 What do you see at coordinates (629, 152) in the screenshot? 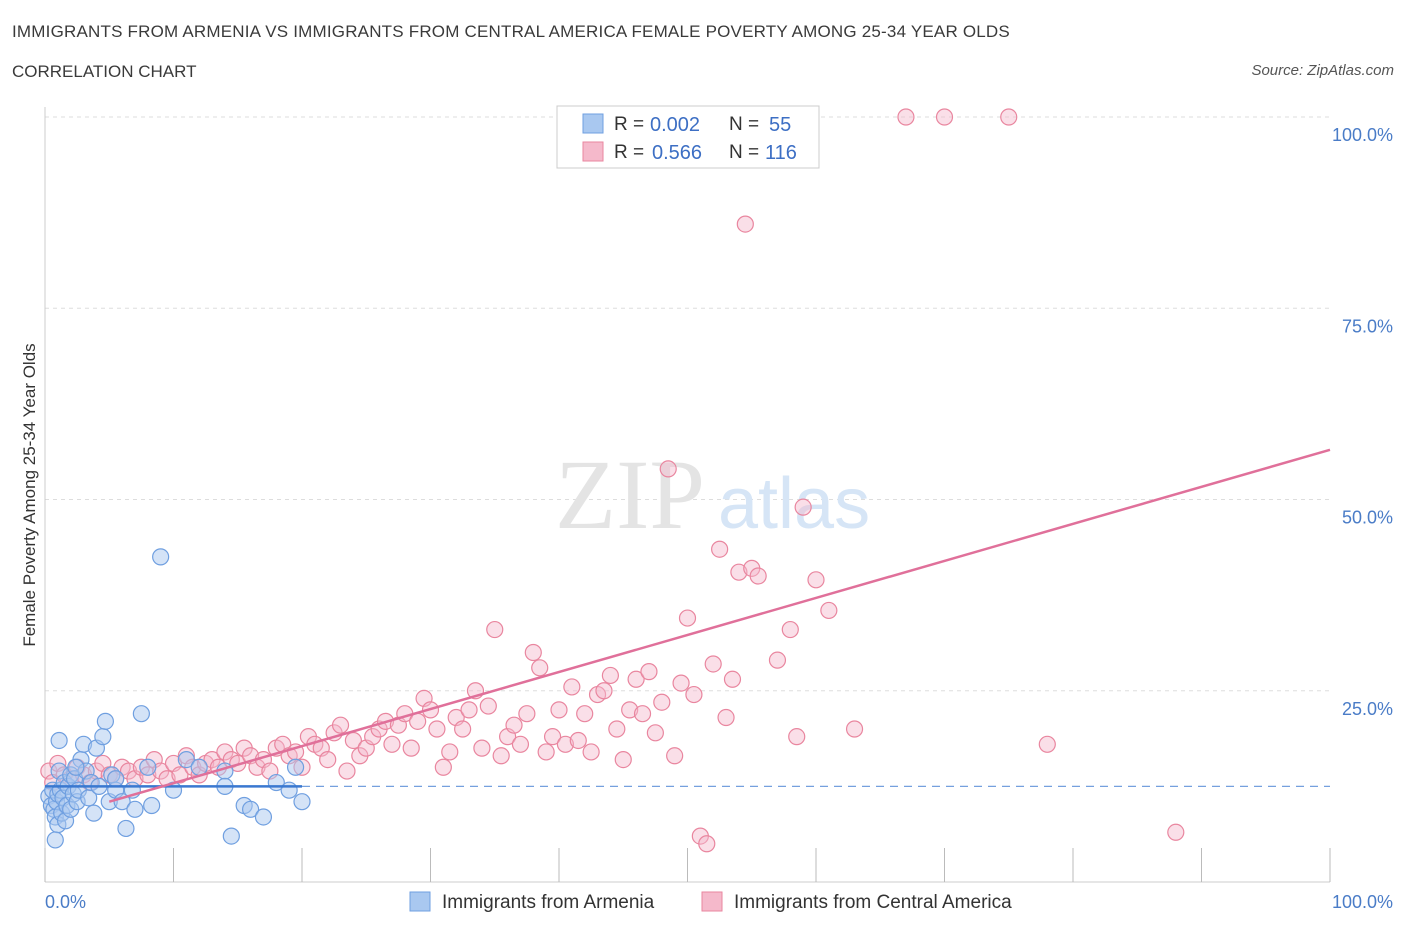
I see `stats-legend-r-label-2: R =` at bounding box center [629, 152].